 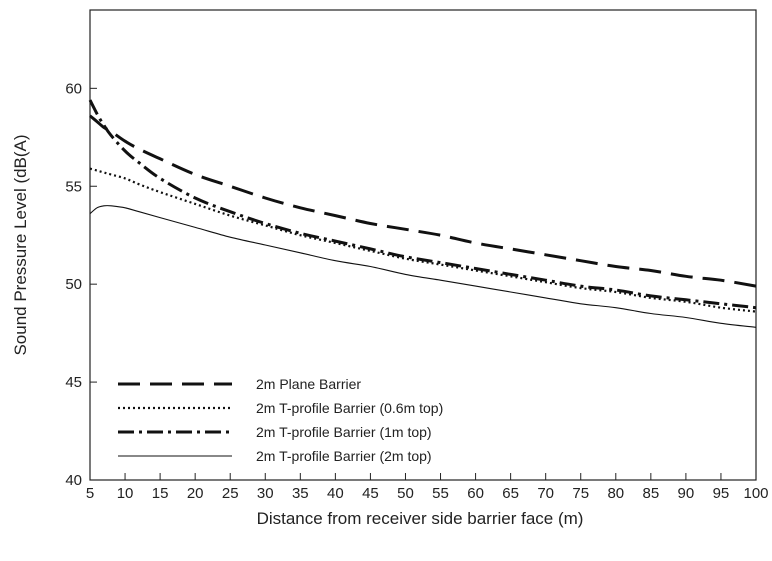 What do you see at coordinates (650, 493) in the screenshot?
I see `x-tick-label: 85` at bounding box center [650, 493].